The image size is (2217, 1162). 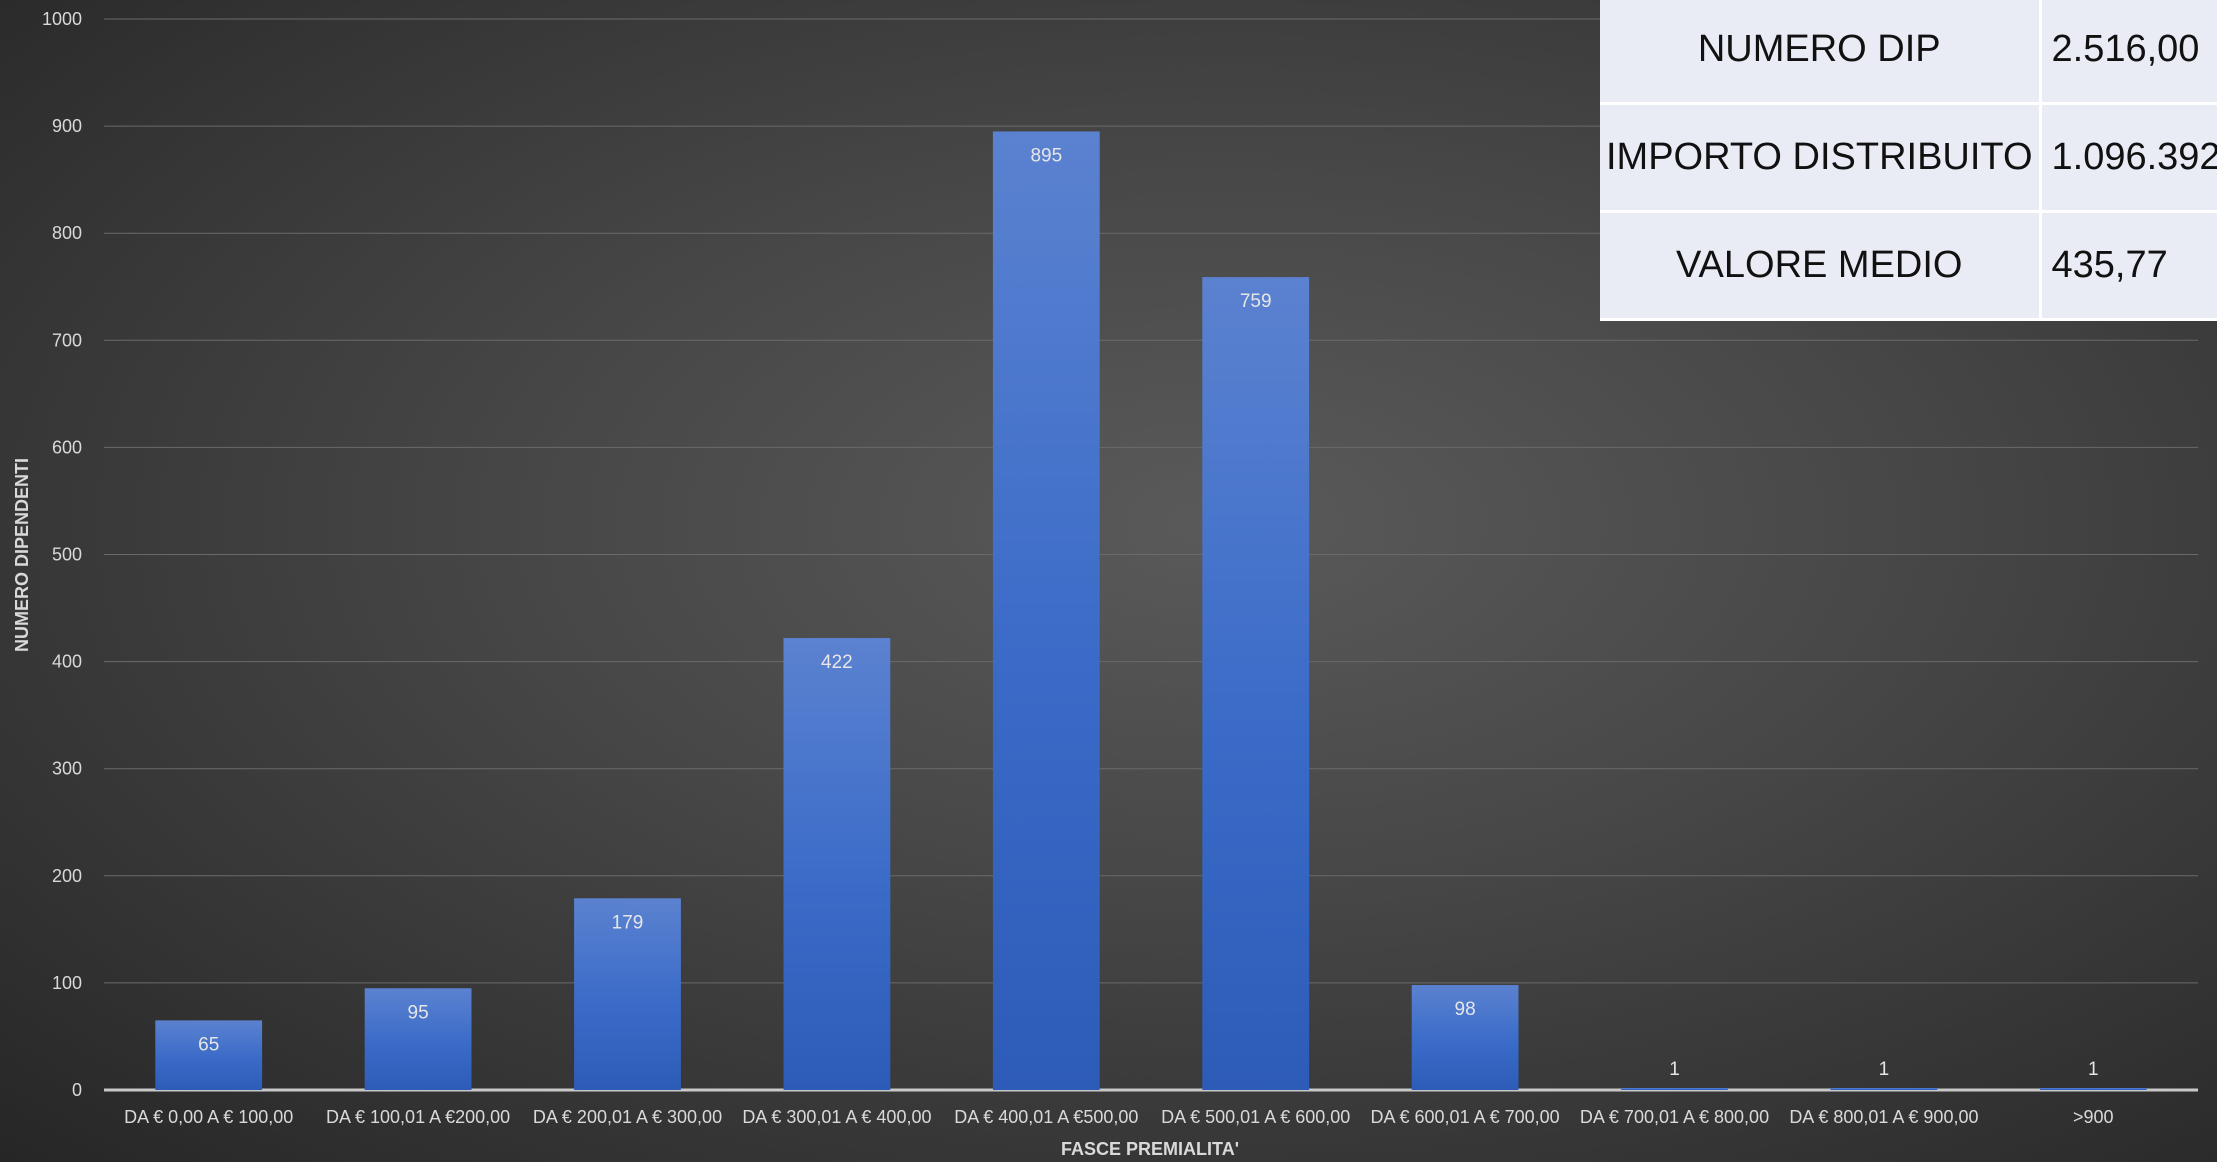 I want to click on data-label: 95, so click(x=418, y=1012).